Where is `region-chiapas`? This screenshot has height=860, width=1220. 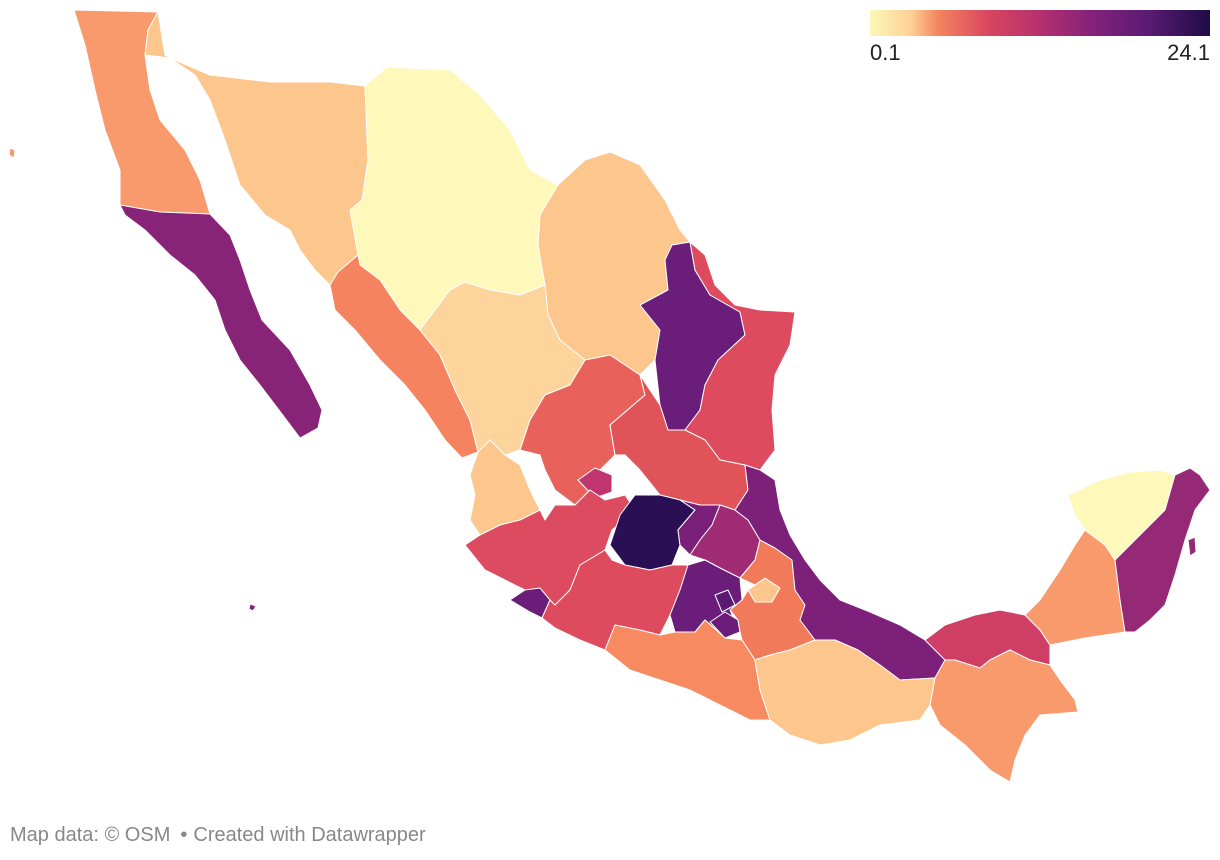
region-chiapas is located at coordinates (1004, 716).